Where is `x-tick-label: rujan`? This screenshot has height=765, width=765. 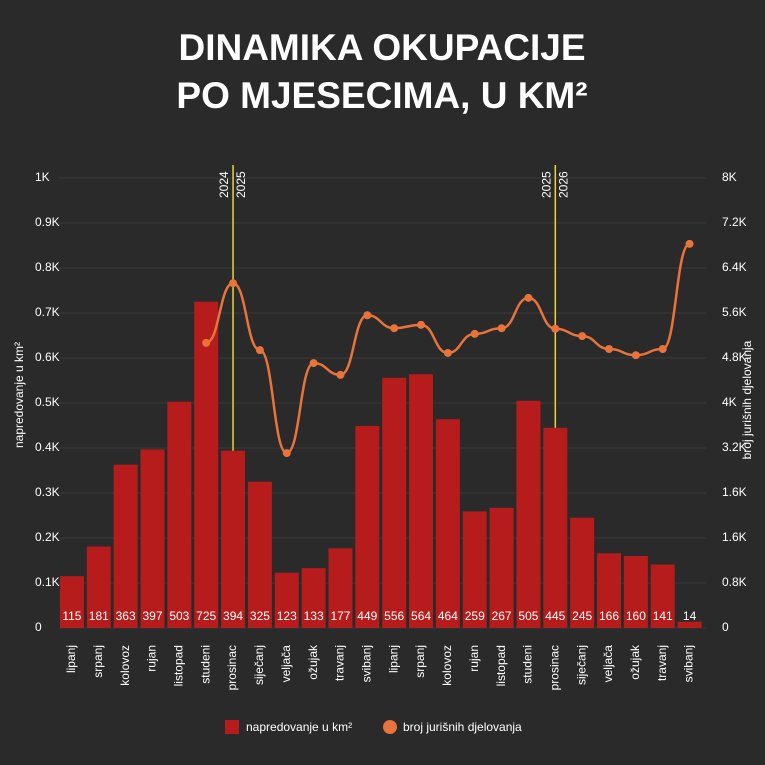
x-tick-label: rujan is located at coordinates (152, 658).